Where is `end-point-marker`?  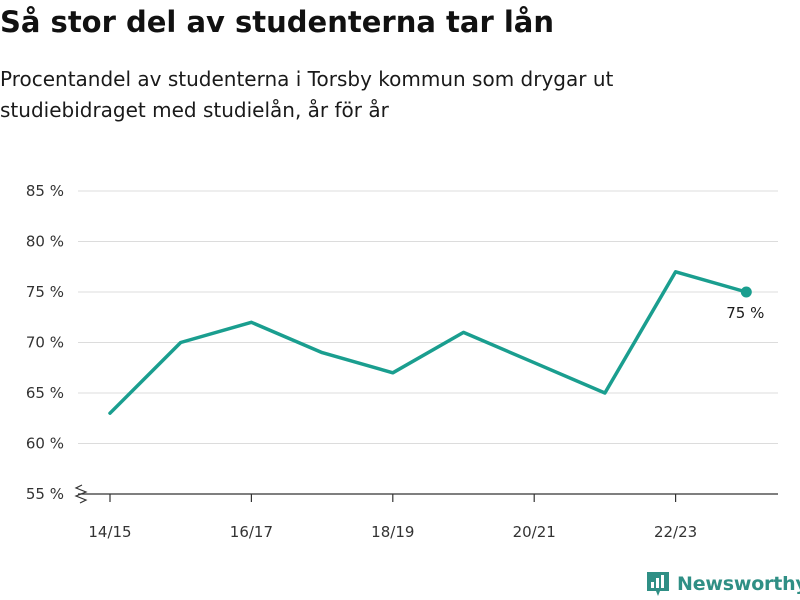 end-point-marker is located at coordinates (746, 292).